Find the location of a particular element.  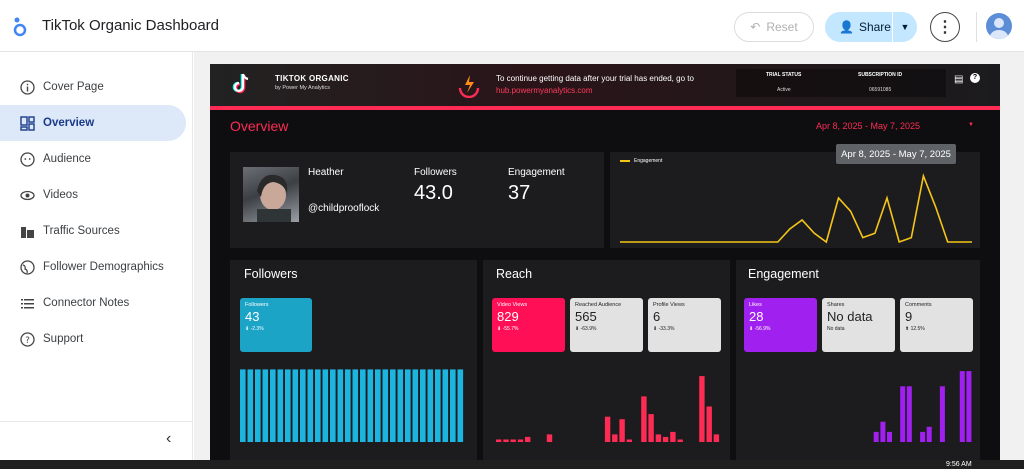

legend-label: Engagement is located at coordinates (648, 161).